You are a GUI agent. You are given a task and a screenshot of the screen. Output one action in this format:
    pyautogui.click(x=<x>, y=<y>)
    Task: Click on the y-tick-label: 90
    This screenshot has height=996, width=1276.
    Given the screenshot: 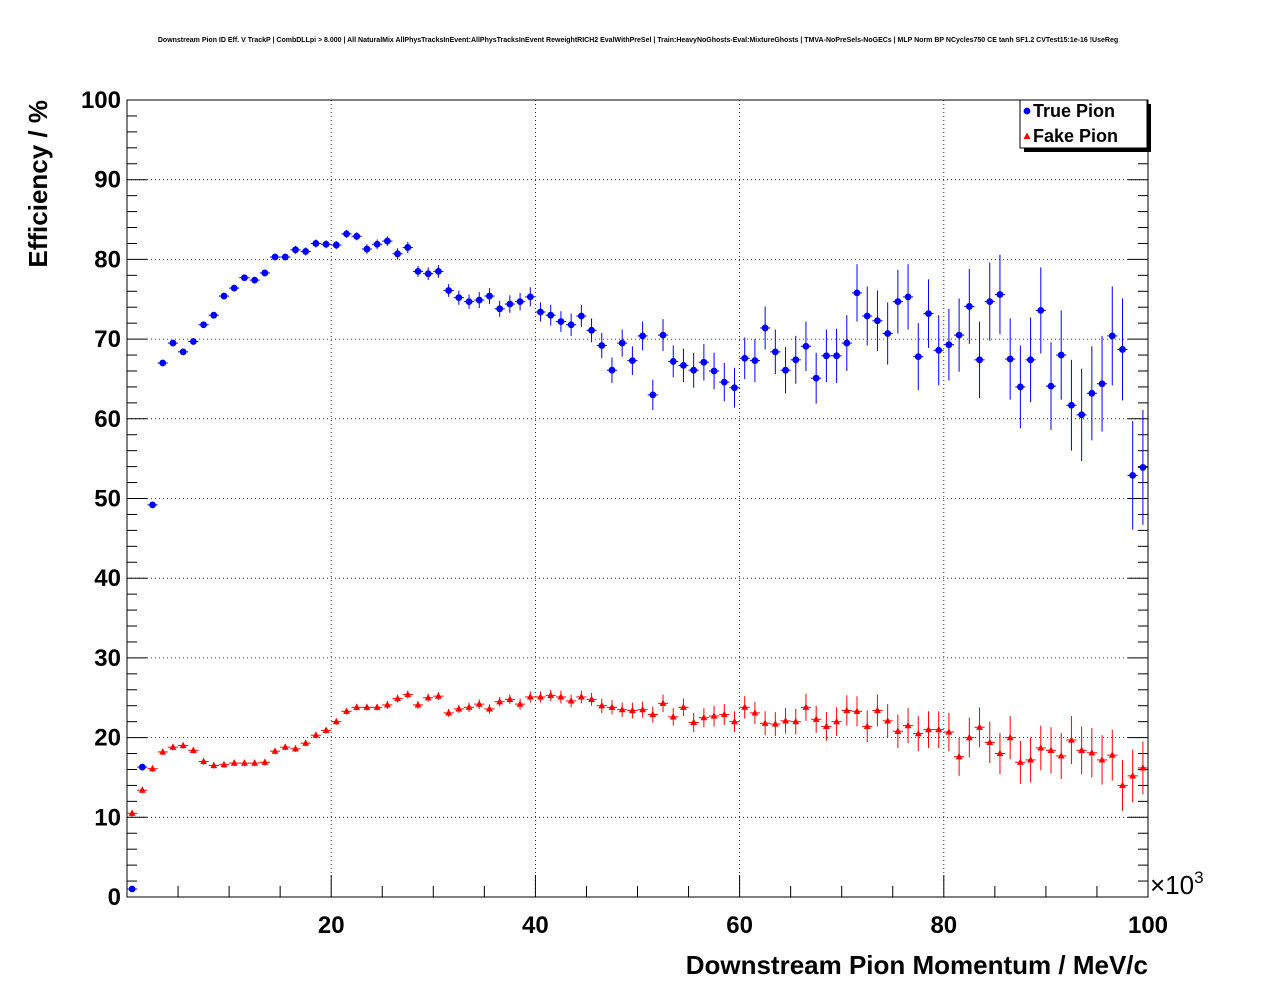 What is the action you would take?
    pyautogui.click(x=107, y=180)
    